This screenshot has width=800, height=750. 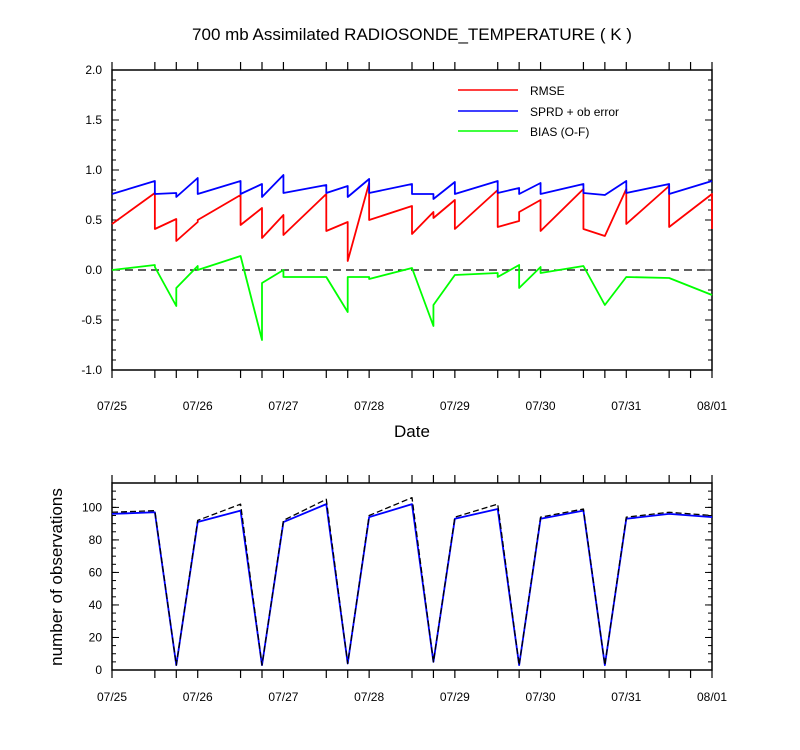 What do you see at coordinates (412, 431) in the screenshot?
I see `x-axis-label: Date` at bounding box center [412, 431].